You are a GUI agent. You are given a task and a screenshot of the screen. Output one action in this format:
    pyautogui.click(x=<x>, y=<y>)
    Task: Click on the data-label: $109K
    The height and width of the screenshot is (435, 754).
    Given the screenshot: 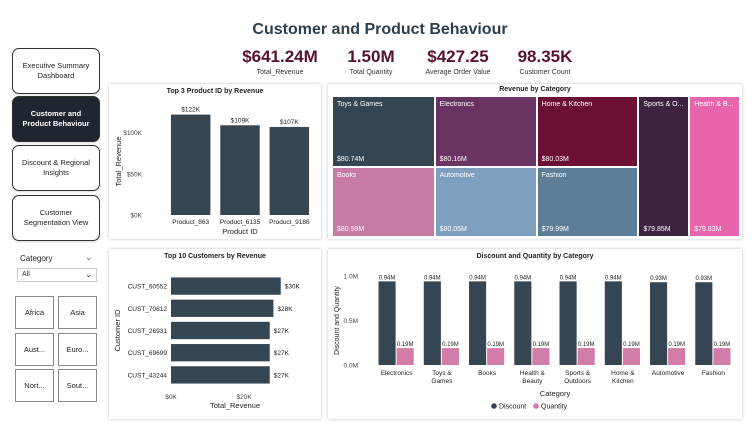 What is the action you would take?
    pyautogui.click(x=240, y=120)
    